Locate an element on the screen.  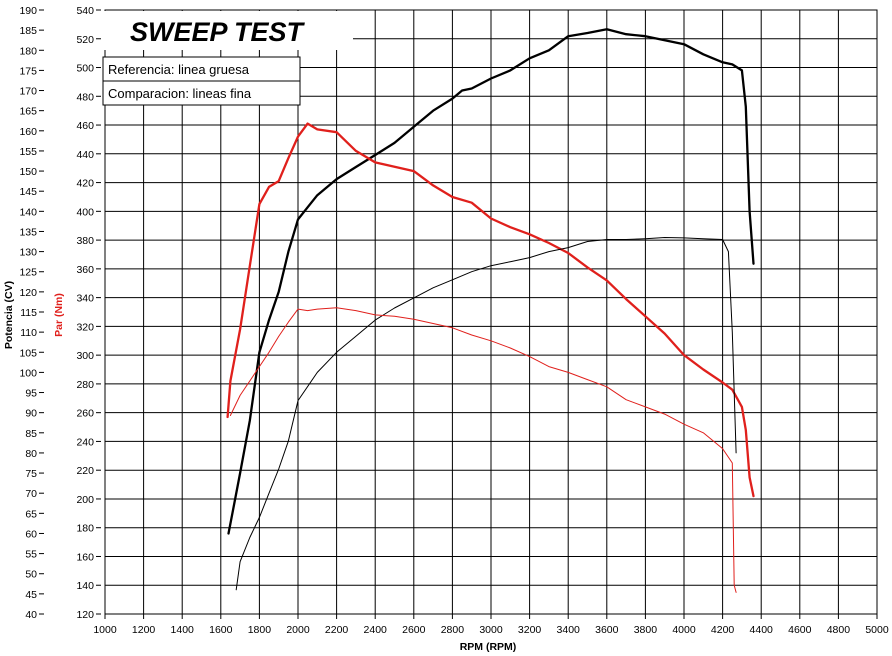
power-tick-label: 45 is located at coordinates (31, 595).